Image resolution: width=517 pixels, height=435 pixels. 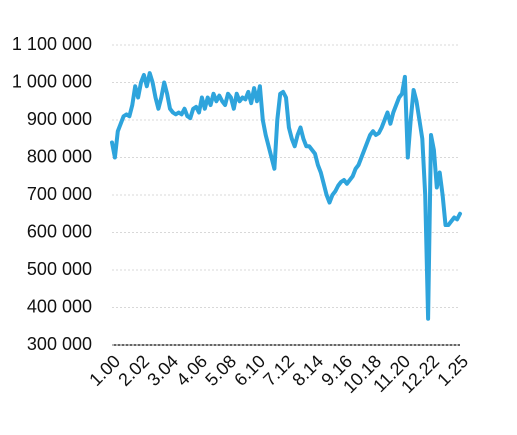 I want to click on y-tick-label: 1 100 000, so click(x=52, y=44).